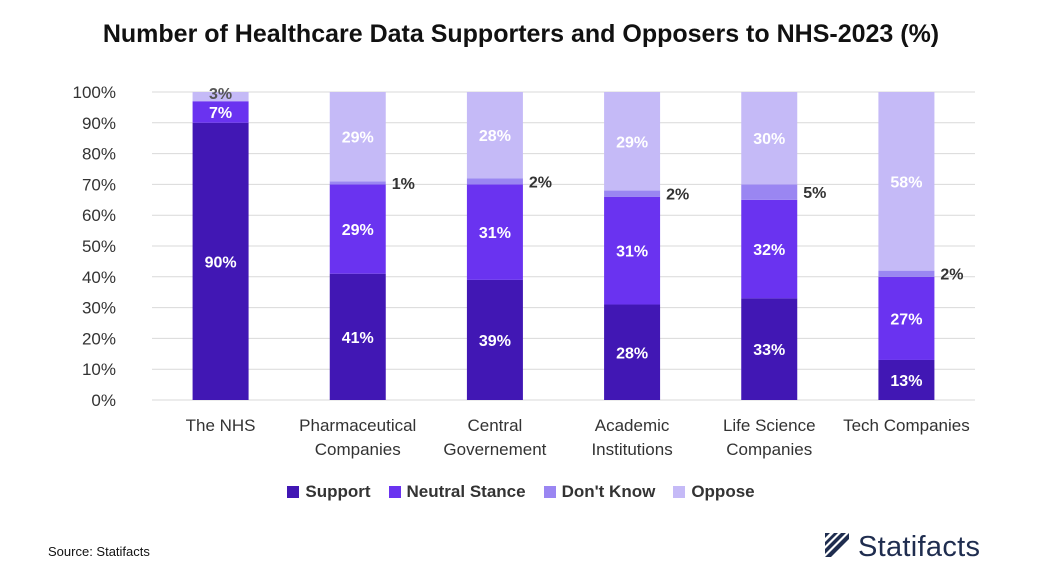 This screenshot has width=1042, height=587. I want to click on y-tick-label: 40%, so click(99, 277).